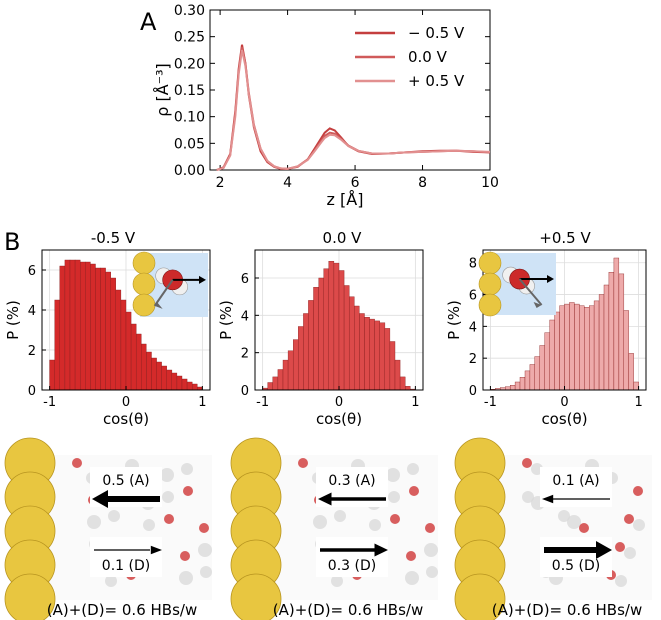 The width and height of the screenshot is (661, 620). Describe the element at coordinates (189, 64) in the screenshot. I see `y-tick-label: 0.20` at that location.